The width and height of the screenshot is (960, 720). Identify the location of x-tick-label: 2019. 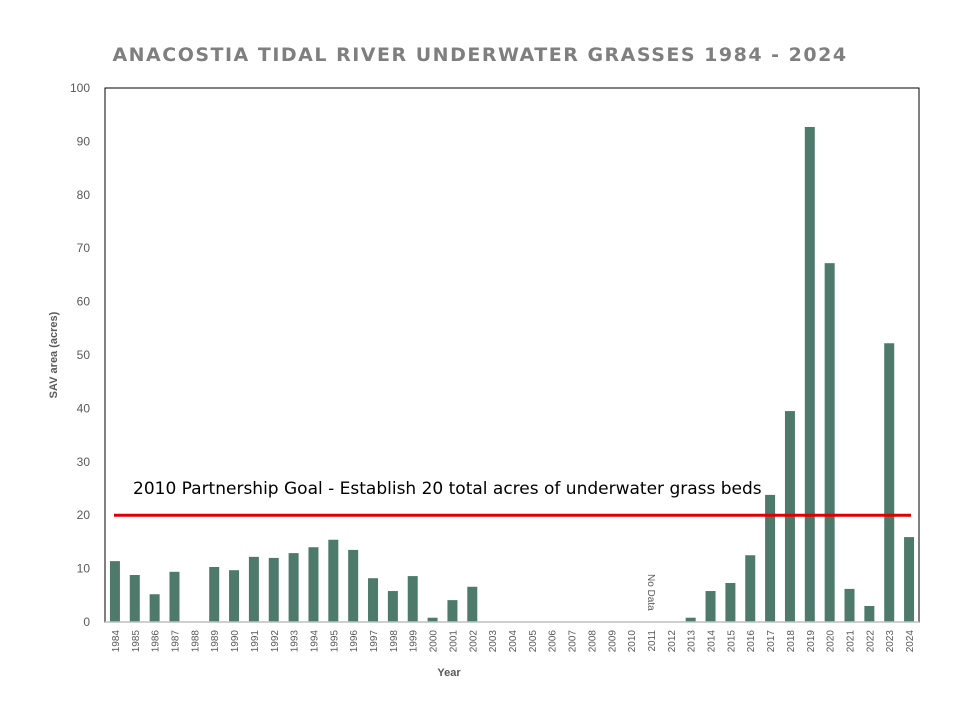
(811, 641).